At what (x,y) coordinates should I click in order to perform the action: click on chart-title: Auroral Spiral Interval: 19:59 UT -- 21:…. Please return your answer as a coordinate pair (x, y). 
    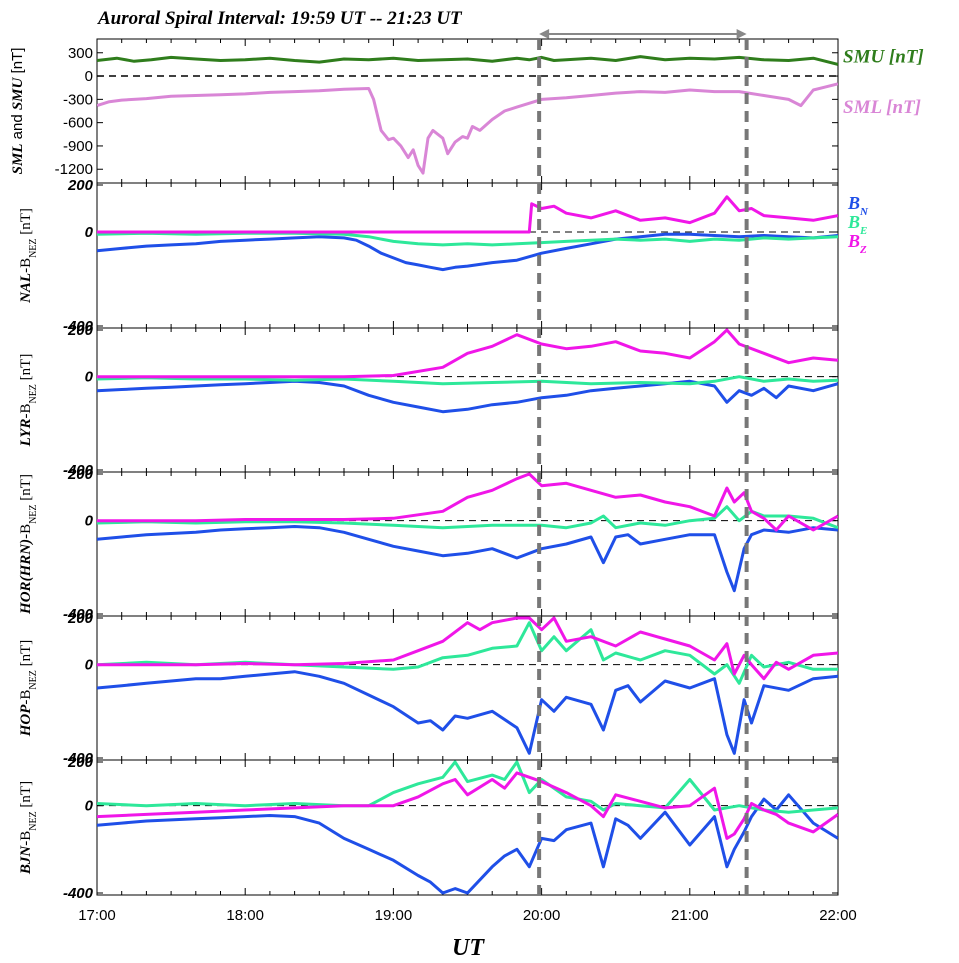
    Looking at the image, I should click on (280, 18).